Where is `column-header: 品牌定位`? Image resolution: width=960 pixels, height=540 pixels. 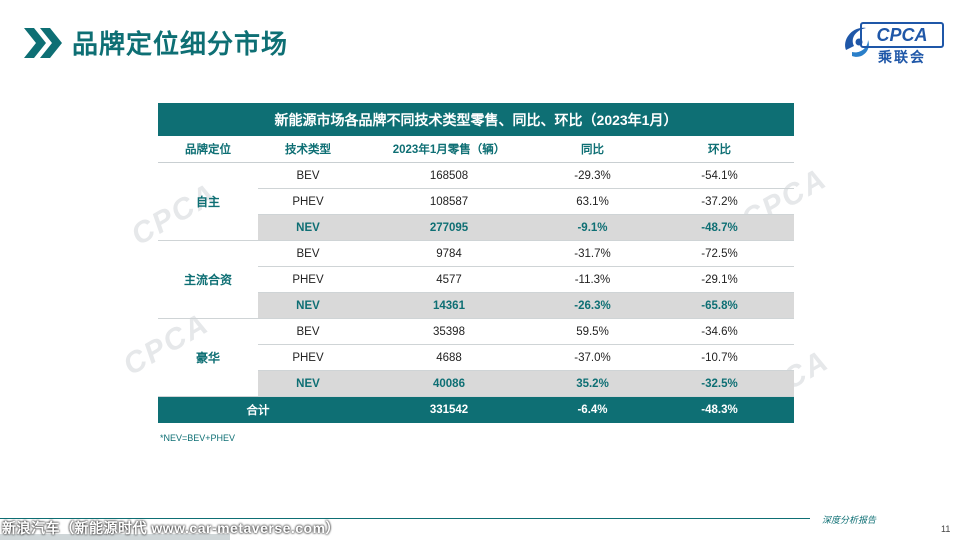
column-header: 品牌定位 is located at coordinates (208, 149).